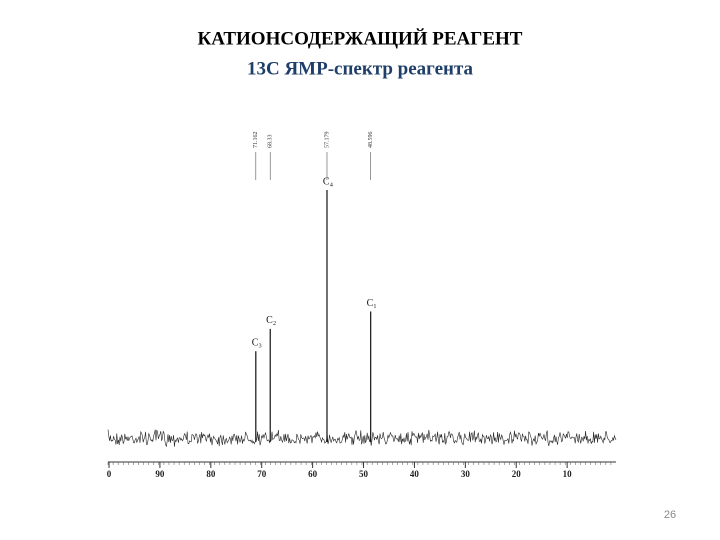 Image resolution: width=720 pixels, height=540 pixels. I want to click on x-tick-label: 40, so click(415, 474).